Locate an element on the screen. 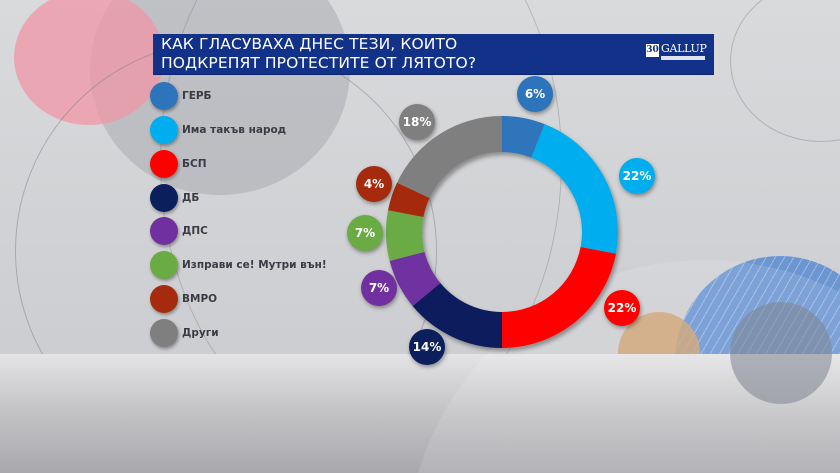 The image size is (840, 473). gallup-logo: 30 GALLUP is located at coordinates (676, 53).